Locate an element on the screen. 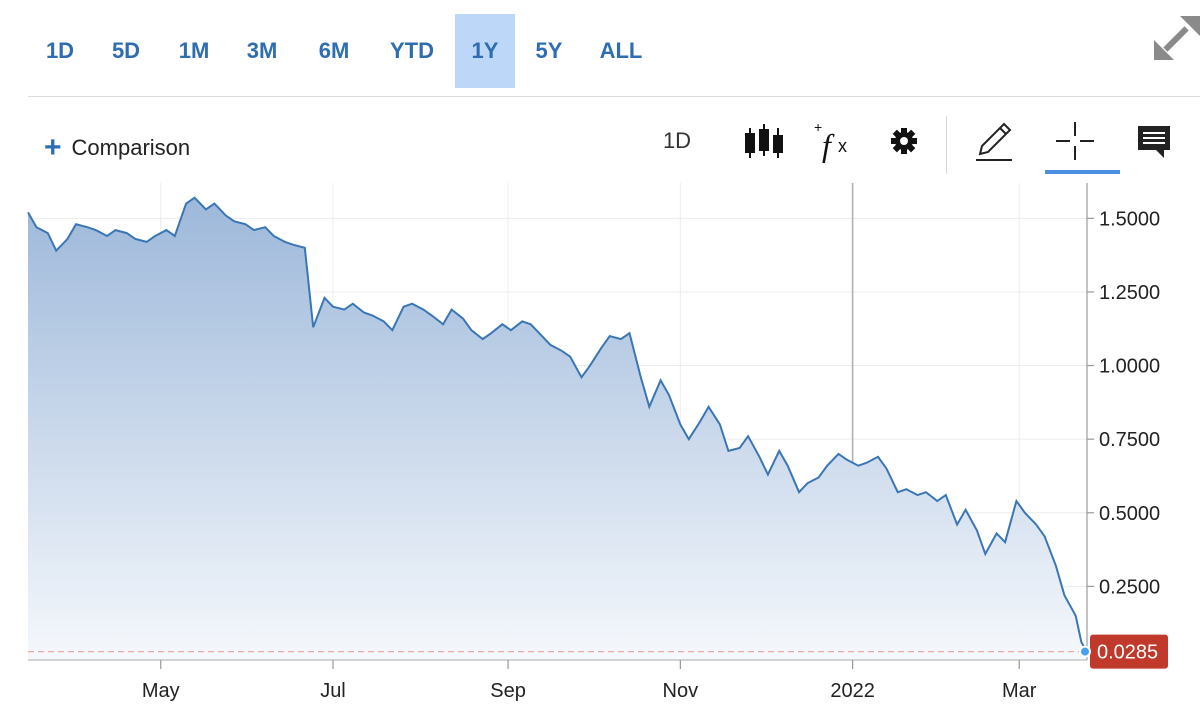 The width and height of the screenshot is (1200, 718). y-tick-label: 1.0000 is located at coordinates (1129, 367).